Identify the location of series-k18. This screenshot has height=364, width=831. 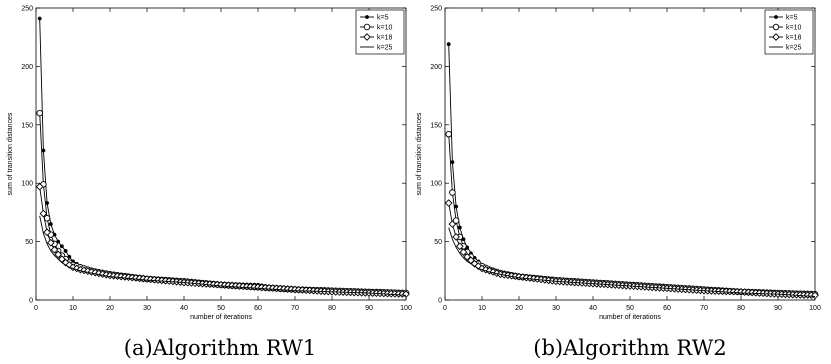
(222, 240).